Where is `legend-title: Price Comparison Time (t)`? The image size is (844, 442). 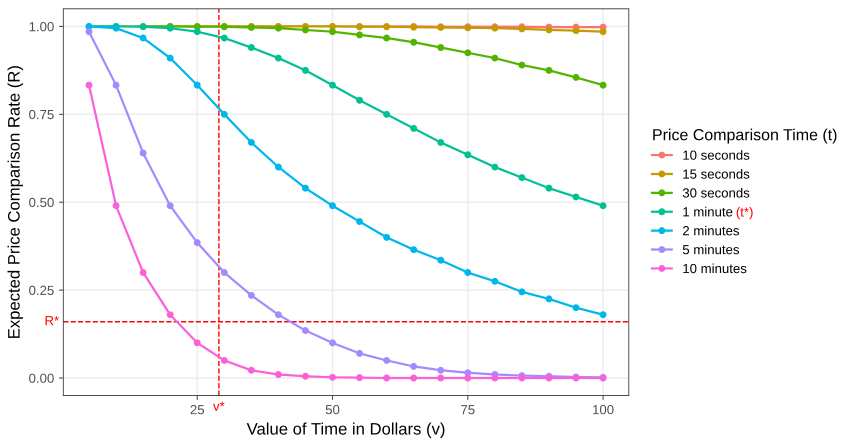
legend-title: Price Comparison Time (t) is located at coordinates (744, 136).